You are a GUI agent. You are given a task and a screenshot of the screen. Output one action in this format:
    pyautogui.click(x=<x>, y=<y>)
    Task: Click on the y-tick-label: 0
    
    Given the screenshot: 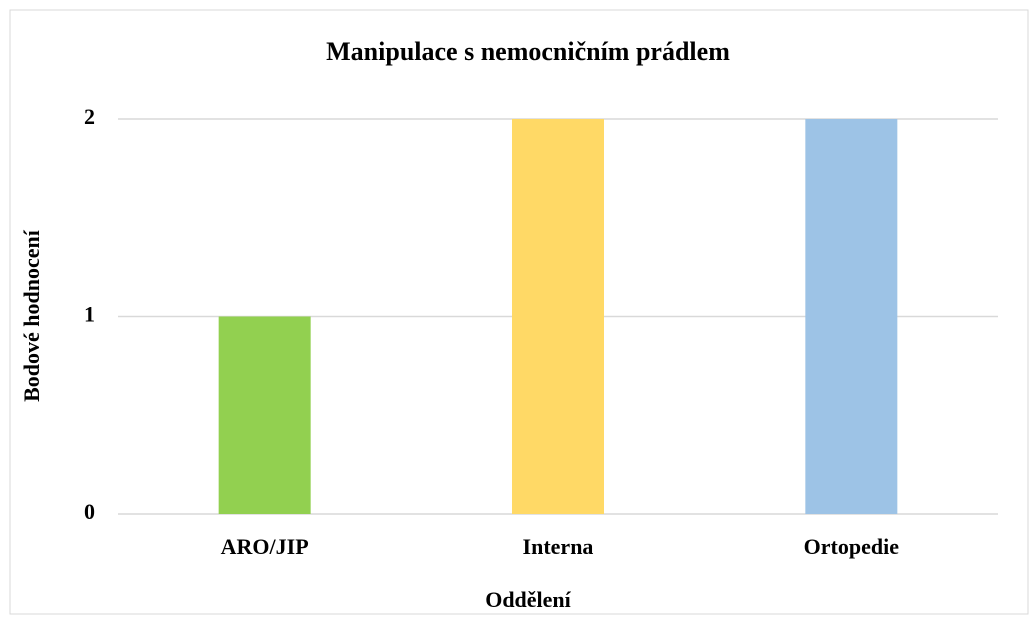 What is the action you would take?
    pyautogui.click(x=89, y=511)
    